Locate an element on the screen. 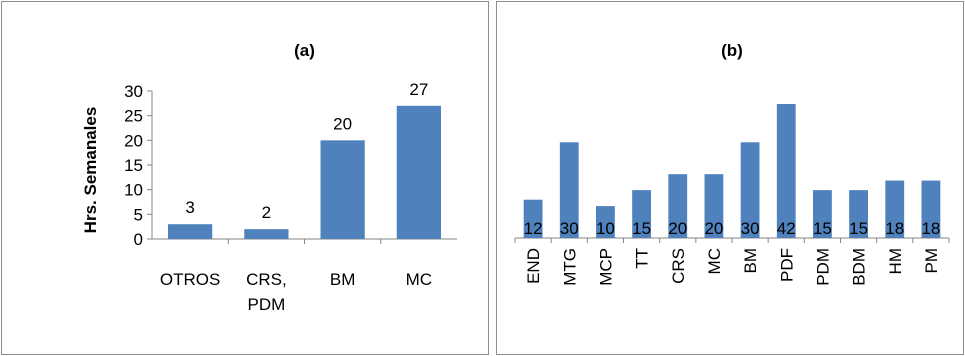 This screenshot has height=356, width=965. chart-a-category-label: BM is located at coordinates (343, 279).